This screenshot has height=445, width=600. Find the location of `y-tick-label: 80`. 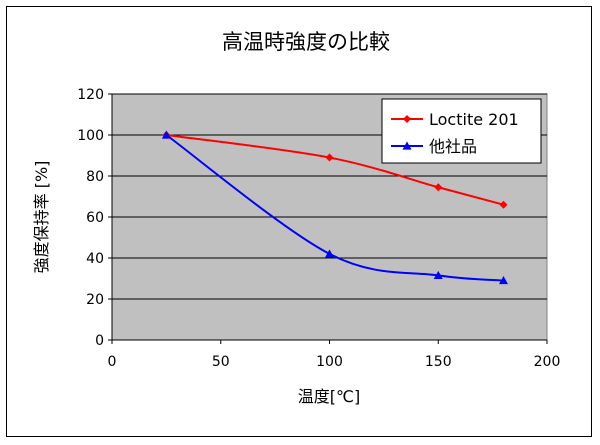

y-tick-label: 80 is located at coordinates (95, 177).